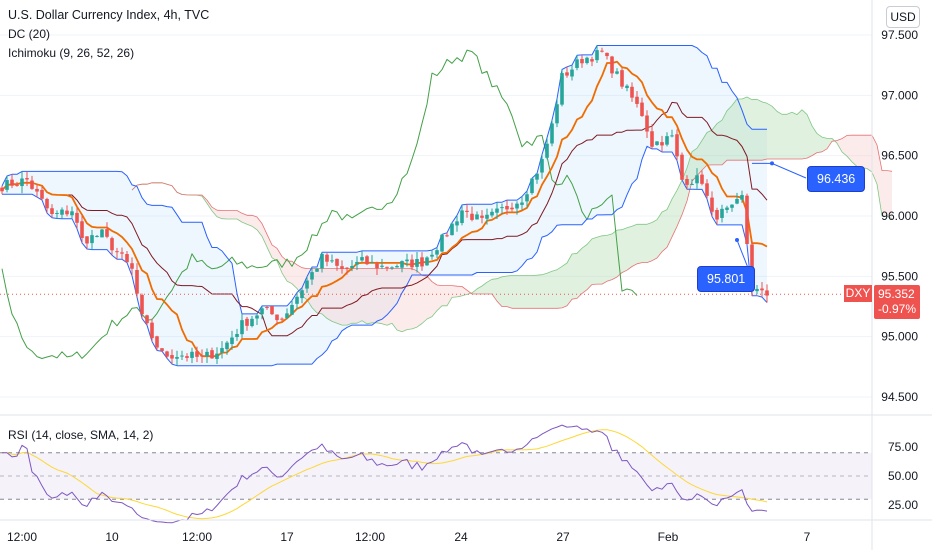  I want to click on callout-lower: 95.801, so click(726, 279).